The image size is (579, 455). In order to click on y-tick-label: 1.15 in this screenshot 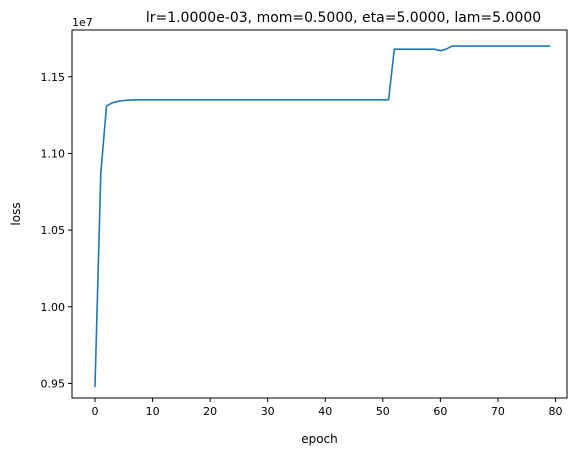, I will do `click(53, 77)`.